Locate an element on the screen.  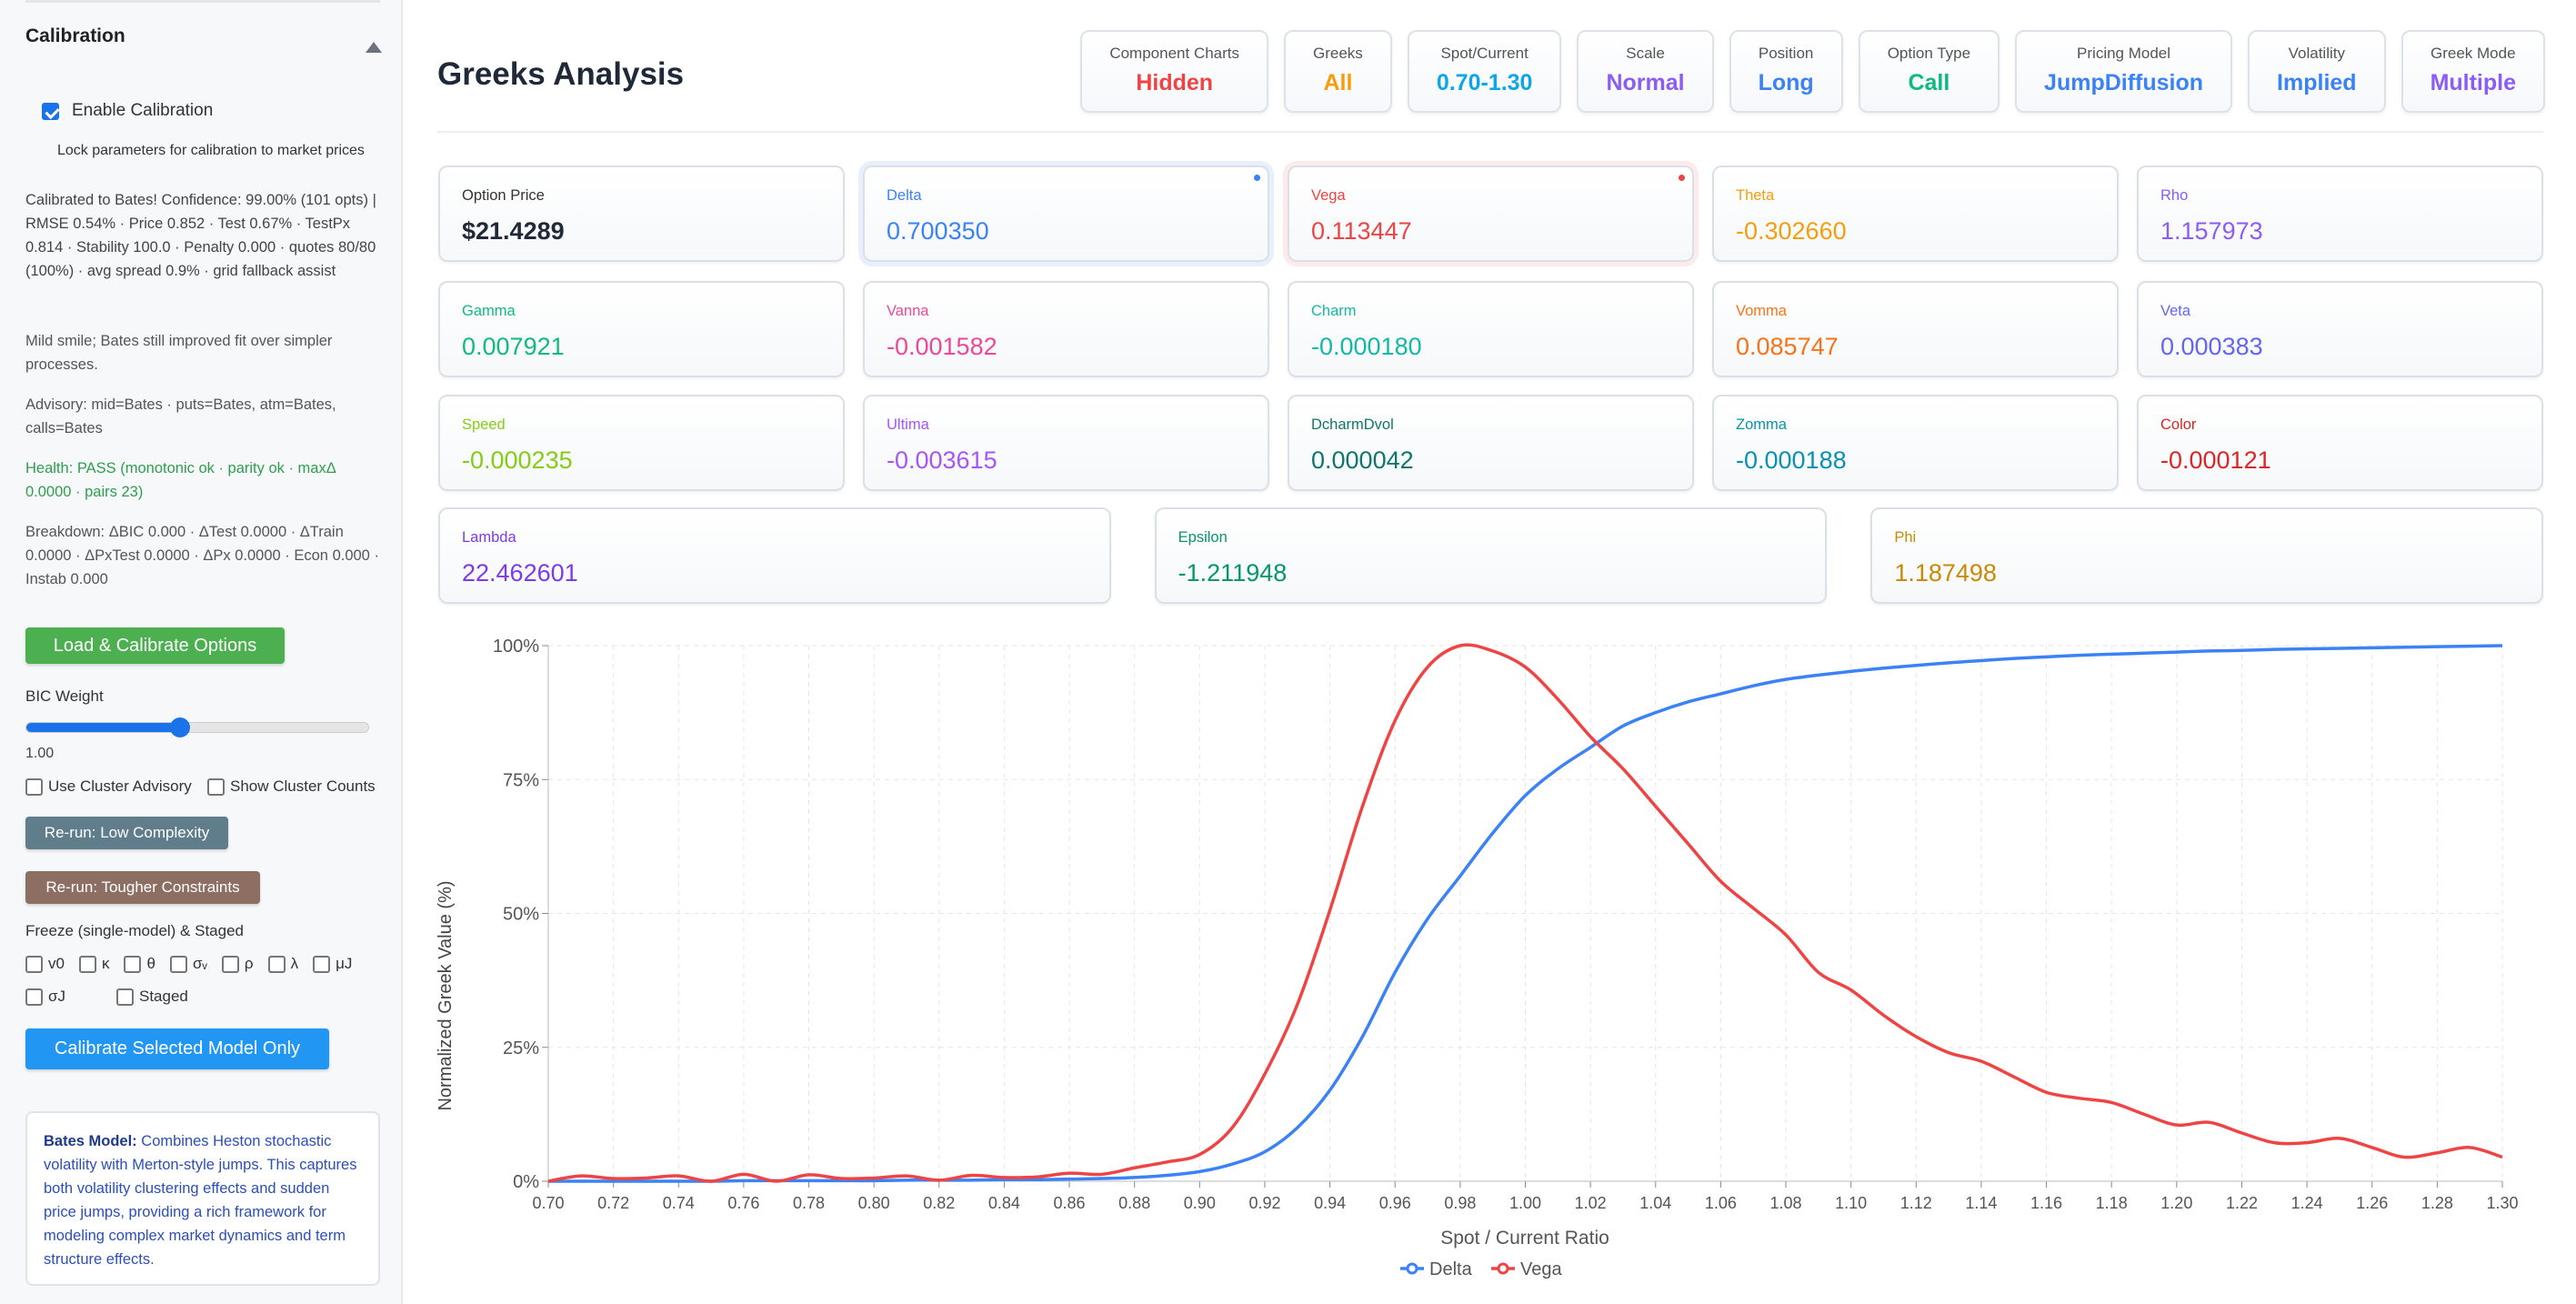
legend-label: Vega is located at coordinates (1541, 1269).